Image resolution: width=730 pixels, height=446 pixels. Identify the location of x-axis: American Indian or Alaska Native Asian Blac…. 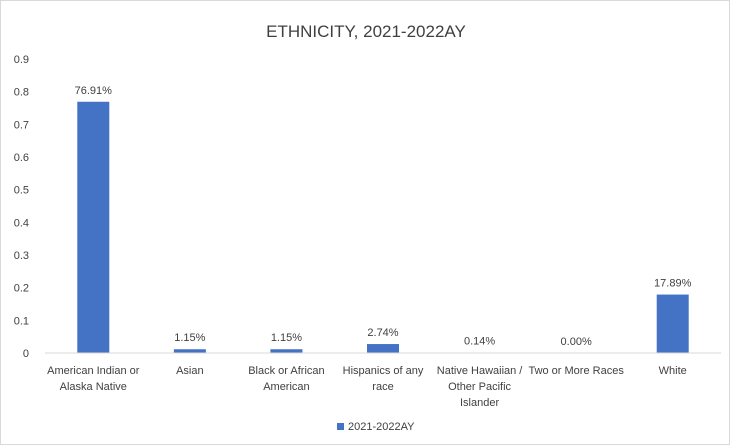
(383, 381).